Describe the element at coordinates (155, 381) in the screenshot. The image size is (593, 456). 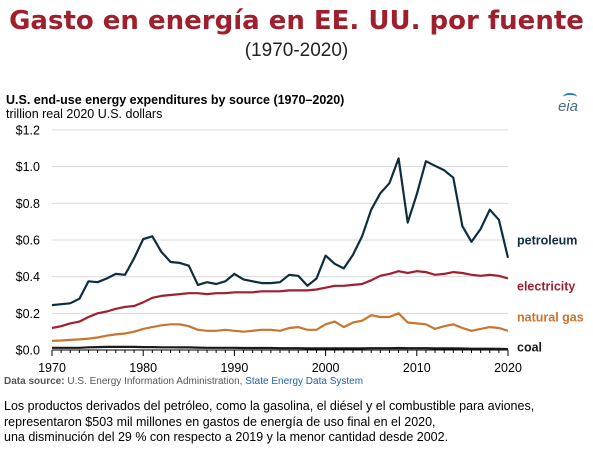
I see `source-text: U.S. Energy Information Administration,` at that location.